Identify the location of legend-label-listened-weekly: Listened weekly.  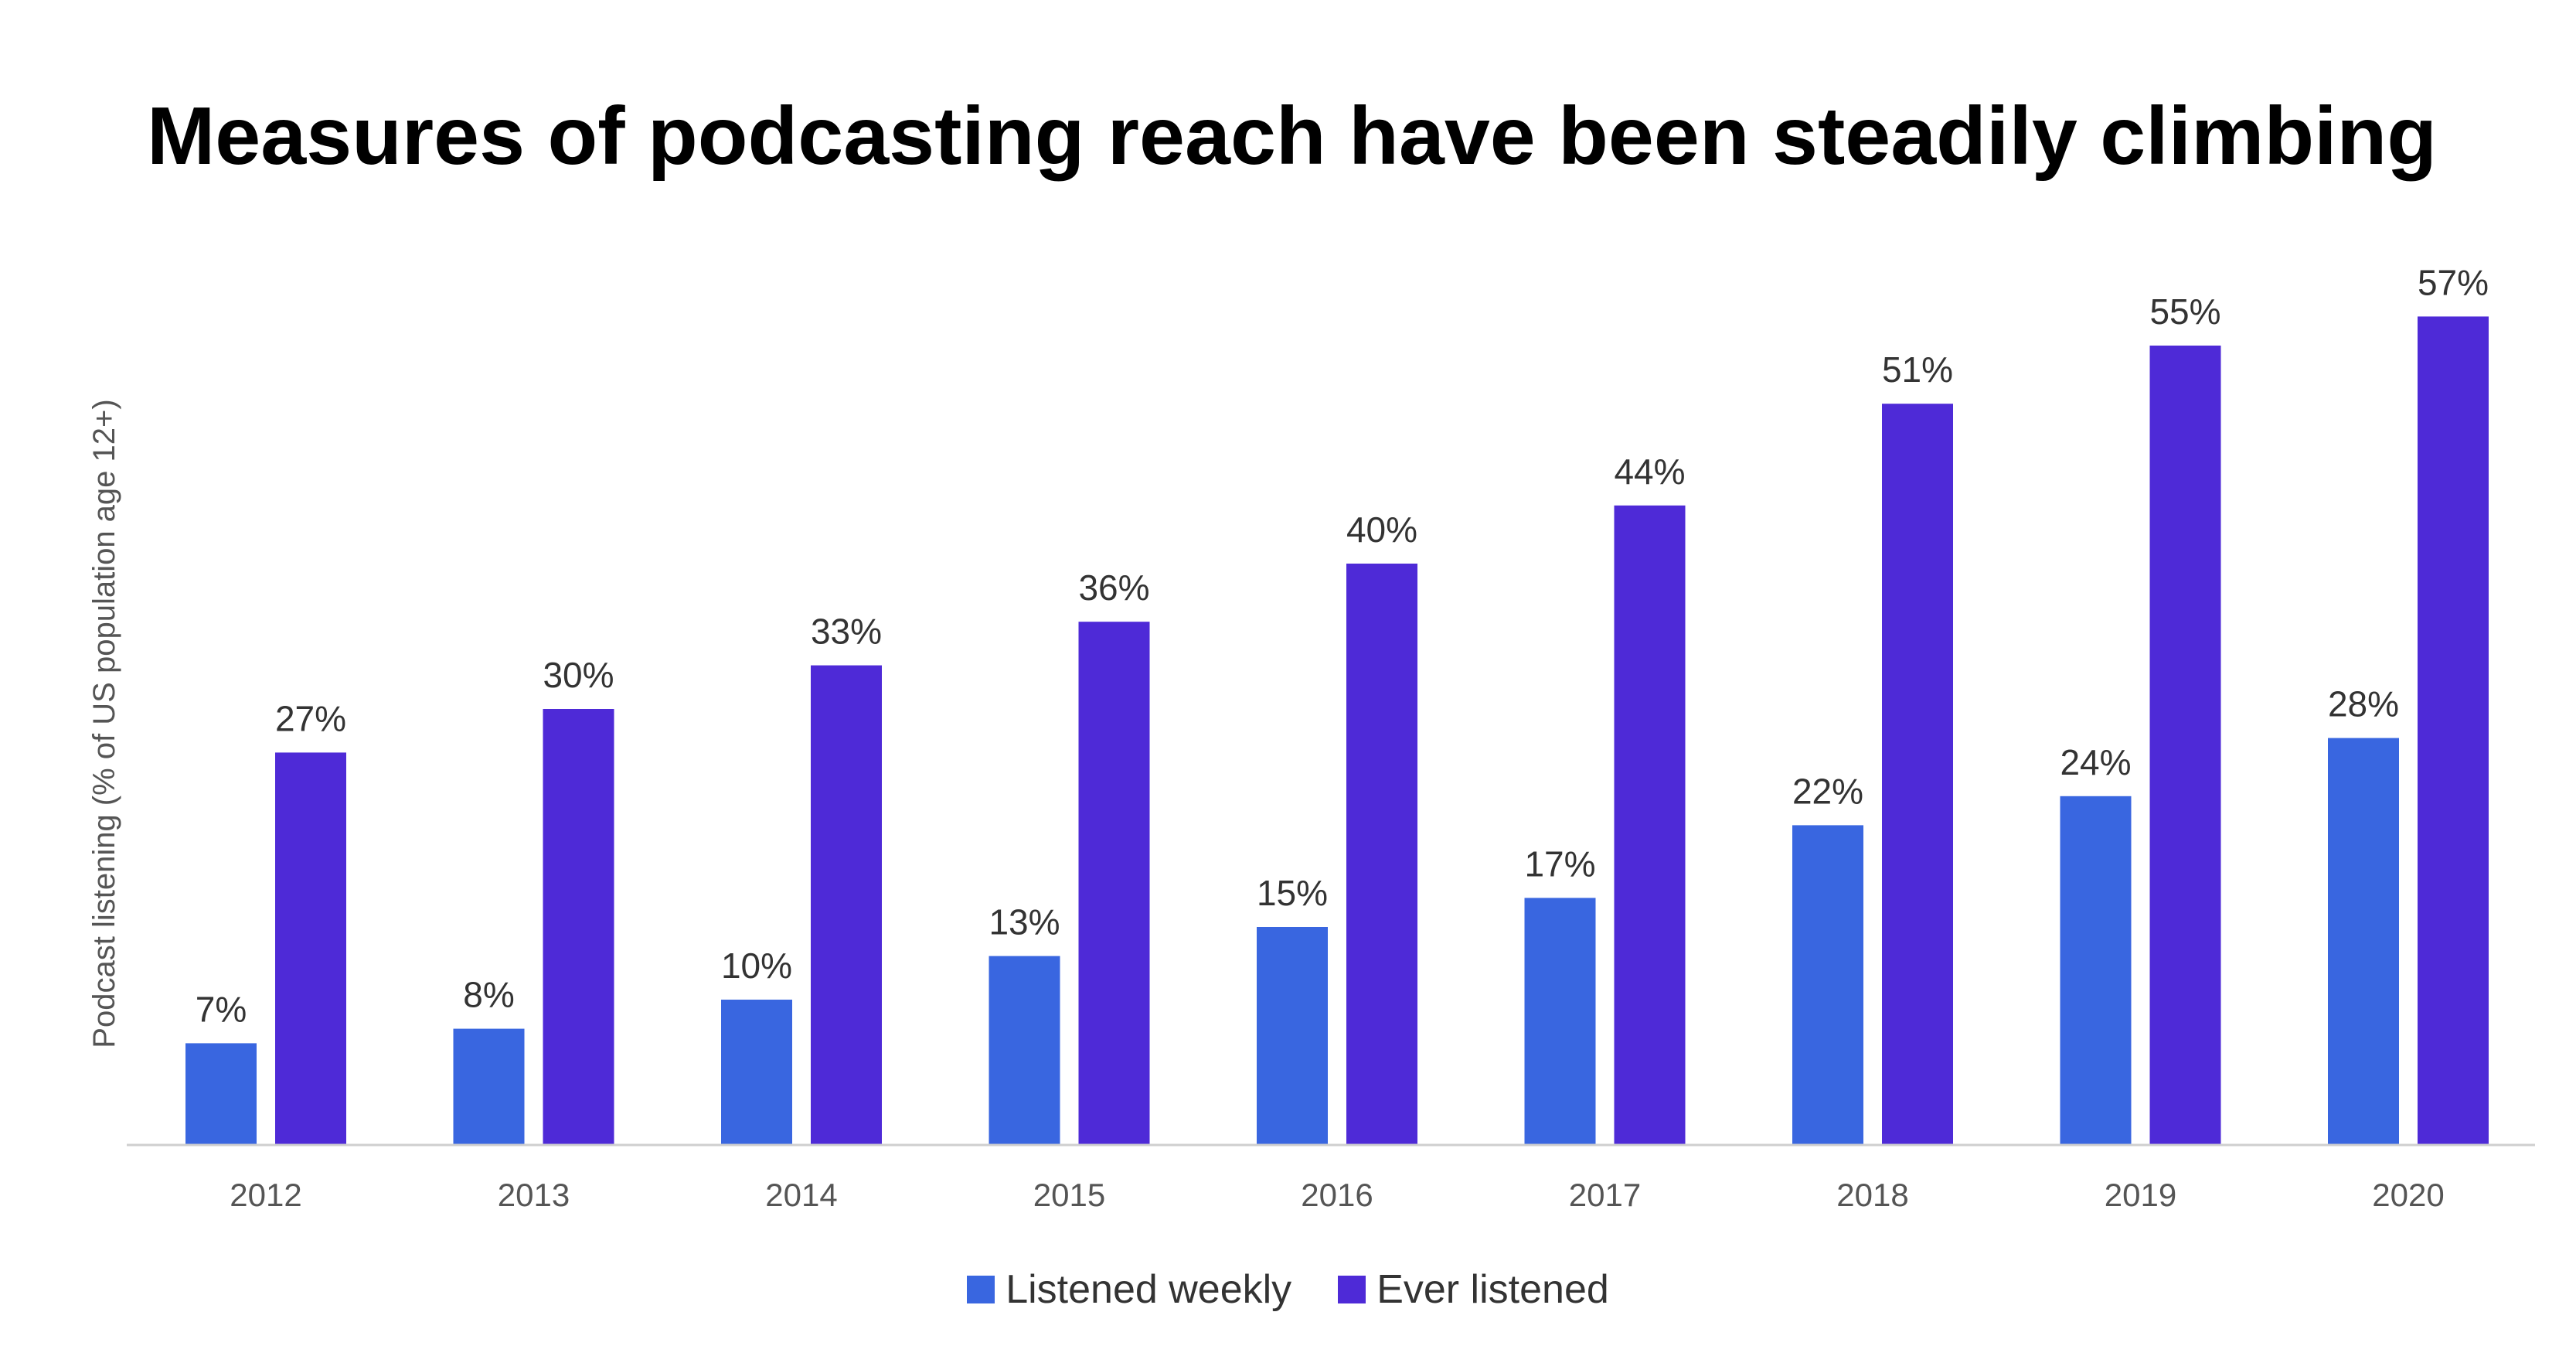
(1149, 1289).